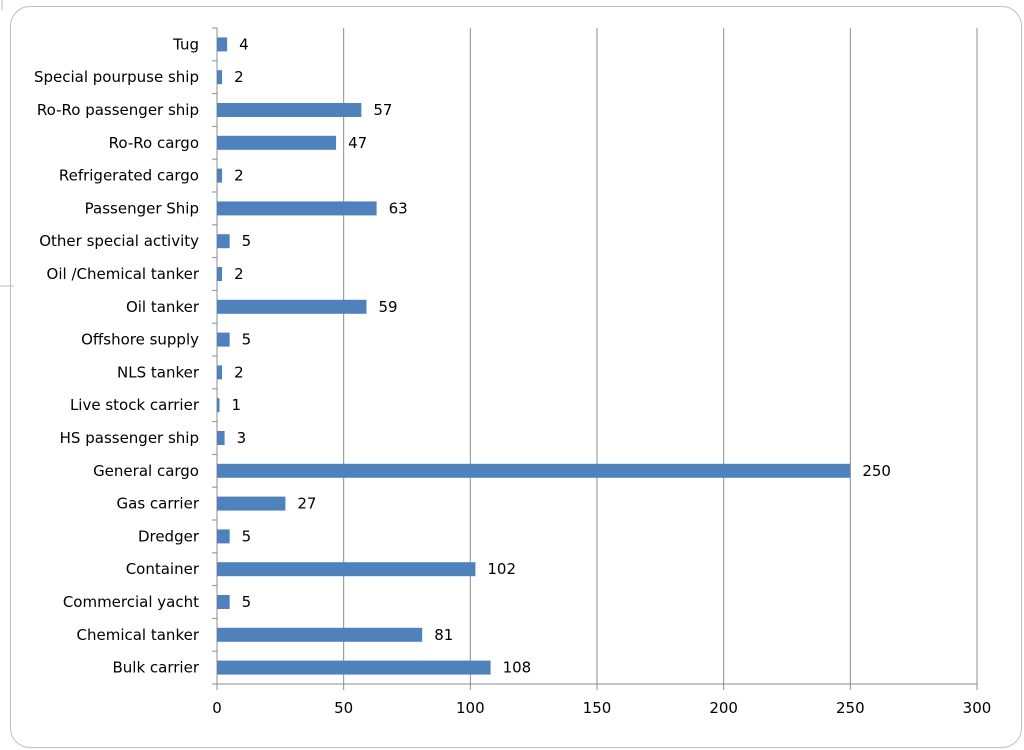 The image size is (1024, 750). Describe the element at coordinates (140, 340) in the screenshot. I see `category-label-9: Offshore supply` at that location.